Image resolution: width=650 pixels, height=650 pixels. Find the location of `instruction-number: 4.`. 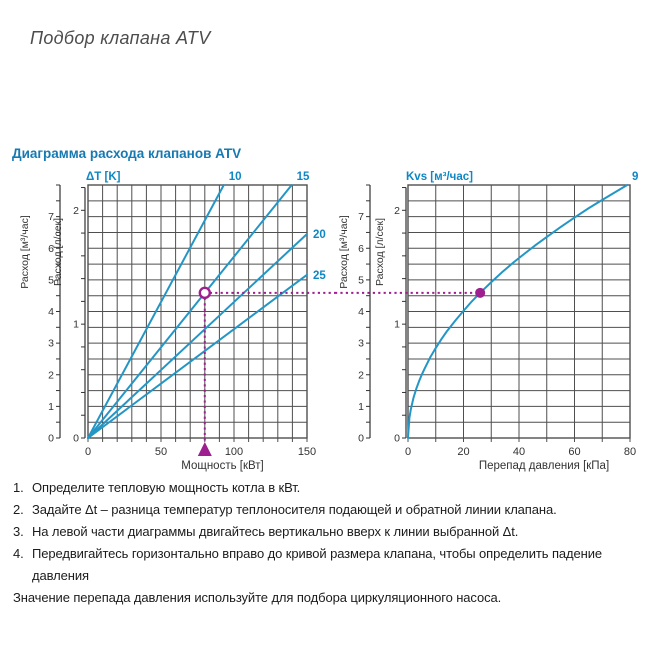

instruction-number: 4. is located at coordinates (18, 553).